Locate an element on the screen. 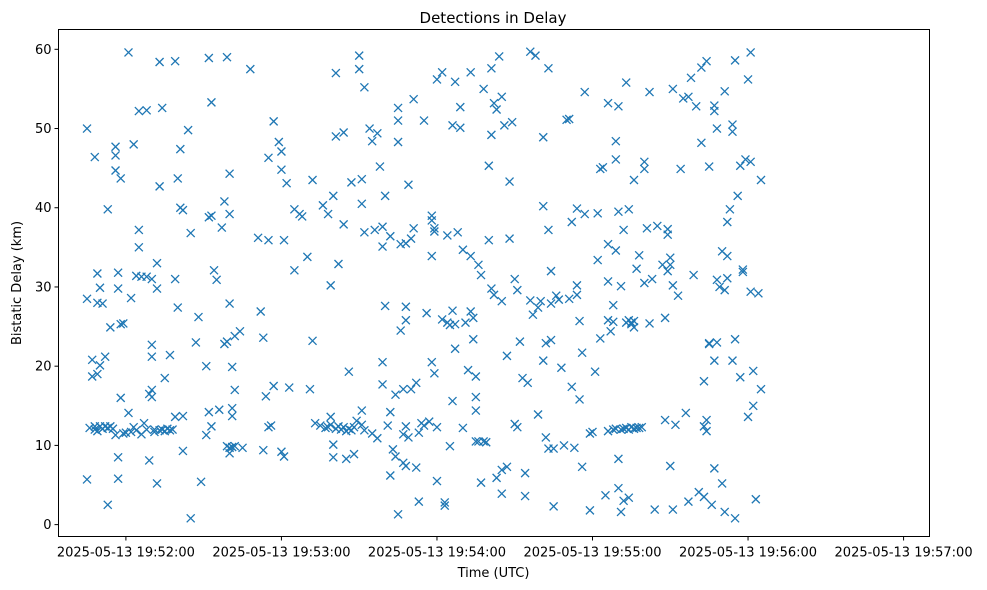 The height and width of the screenshot is (590, 987). y-tick-label: 50 is located at coordinates (43, 129).